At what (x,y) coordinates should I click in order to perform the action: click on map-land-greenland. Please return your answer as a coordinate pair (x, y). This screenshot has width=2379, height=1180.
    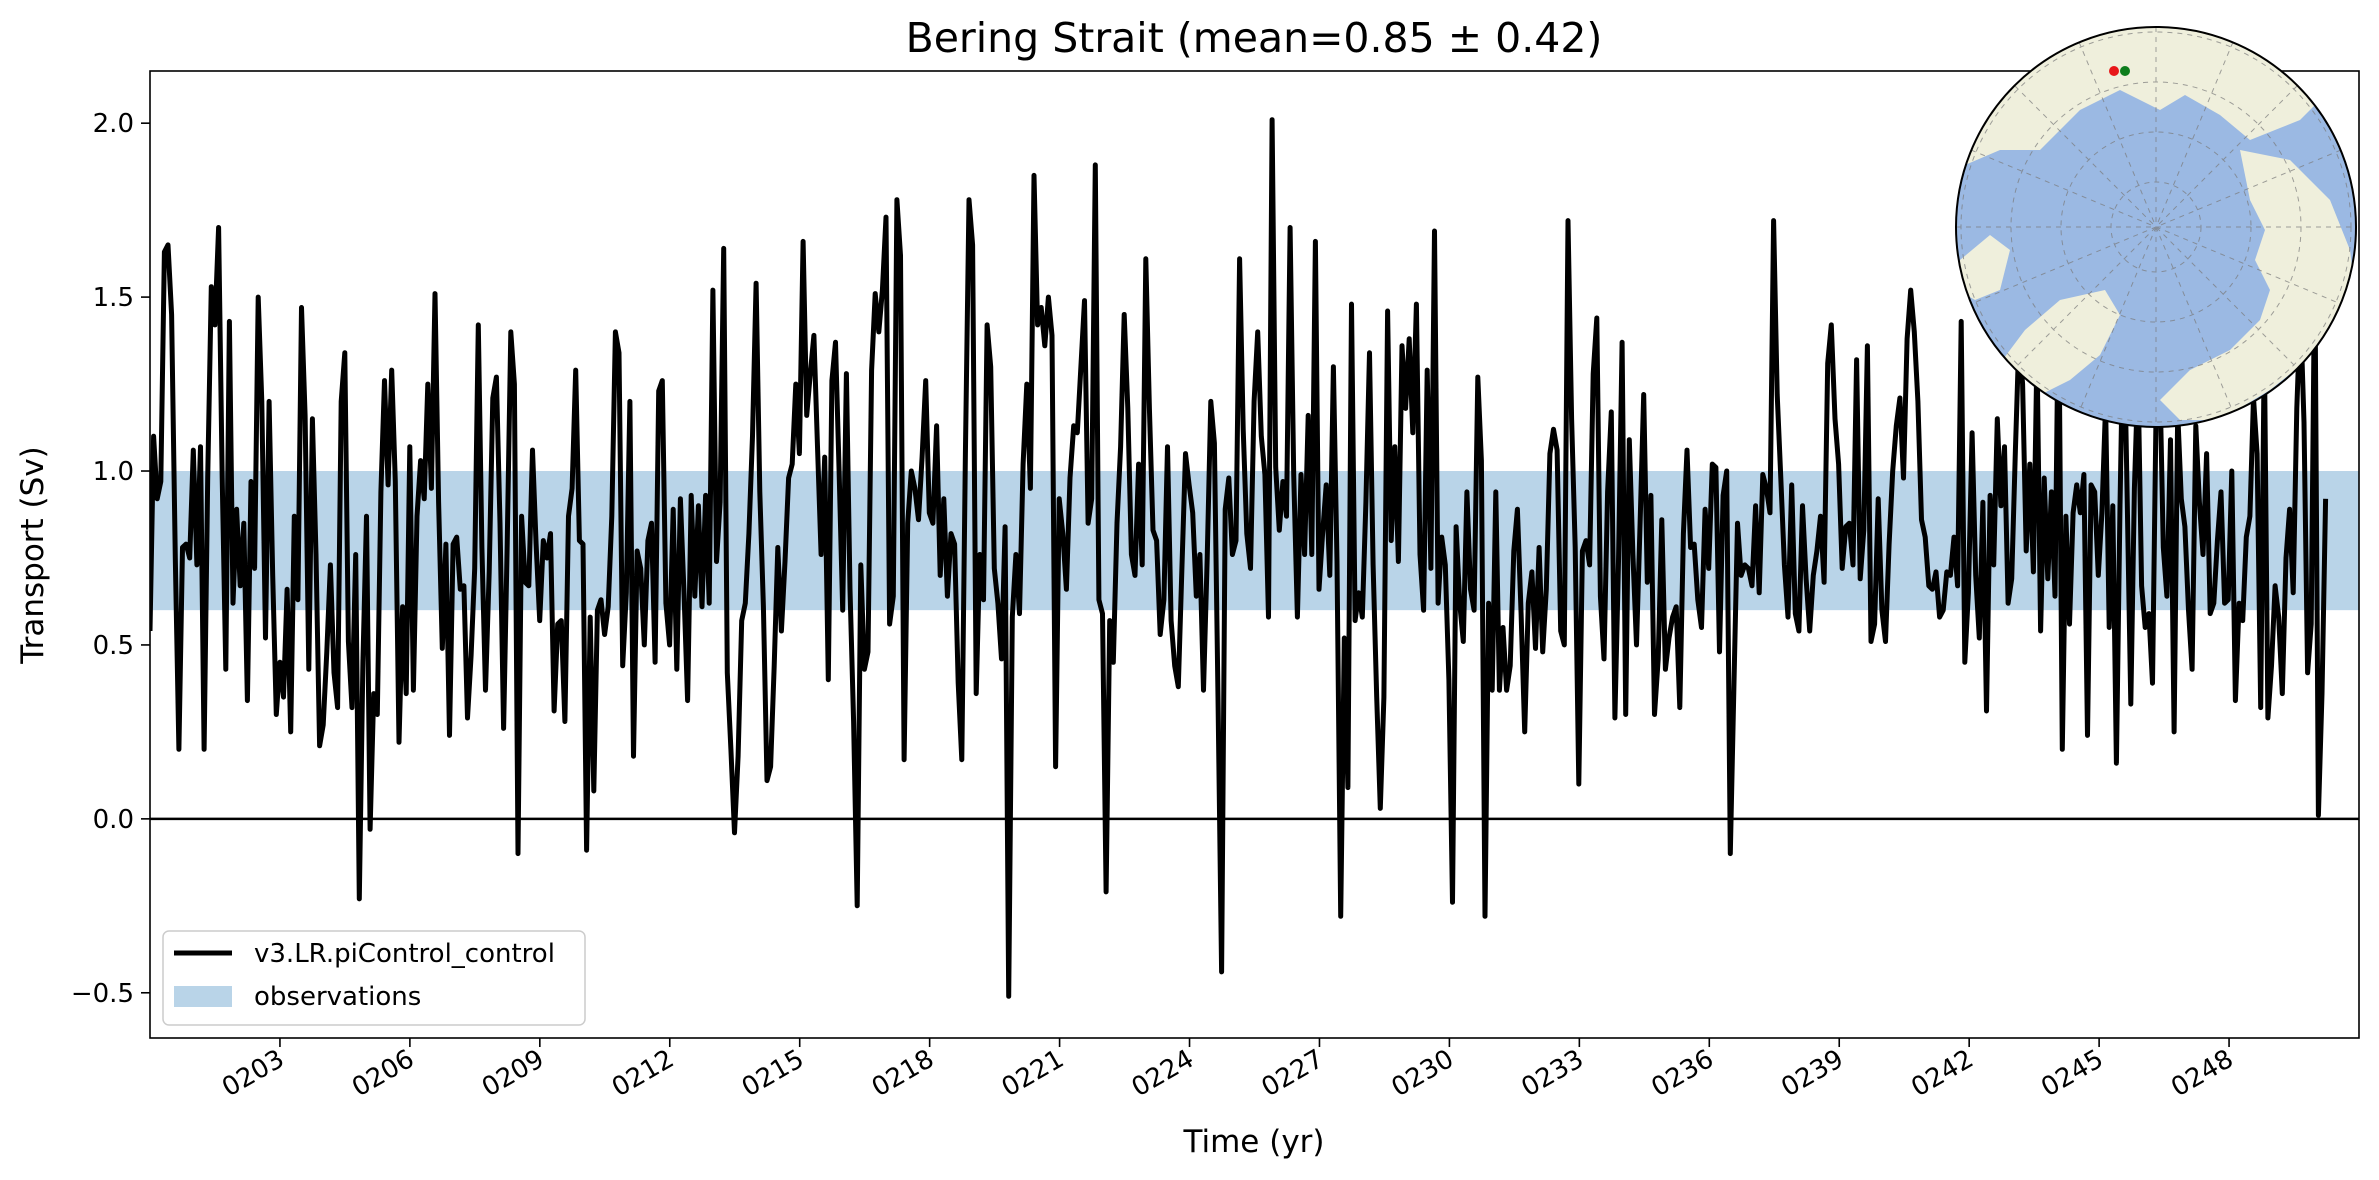
    Looking at the image, I should click on (2057, 342).